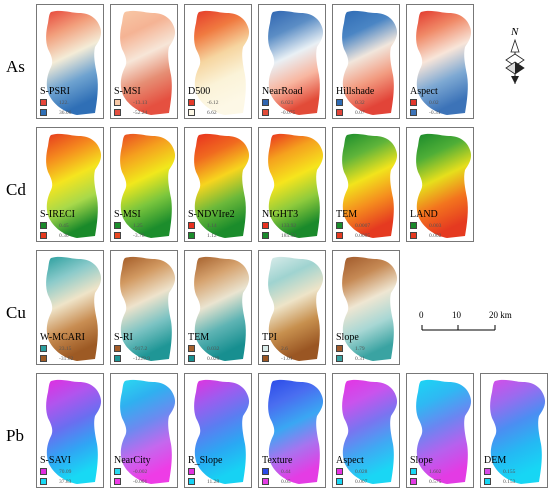 This screenshot has height=495, width=550. I want to click on legend-high-value: -0.002, so click(140, 472).